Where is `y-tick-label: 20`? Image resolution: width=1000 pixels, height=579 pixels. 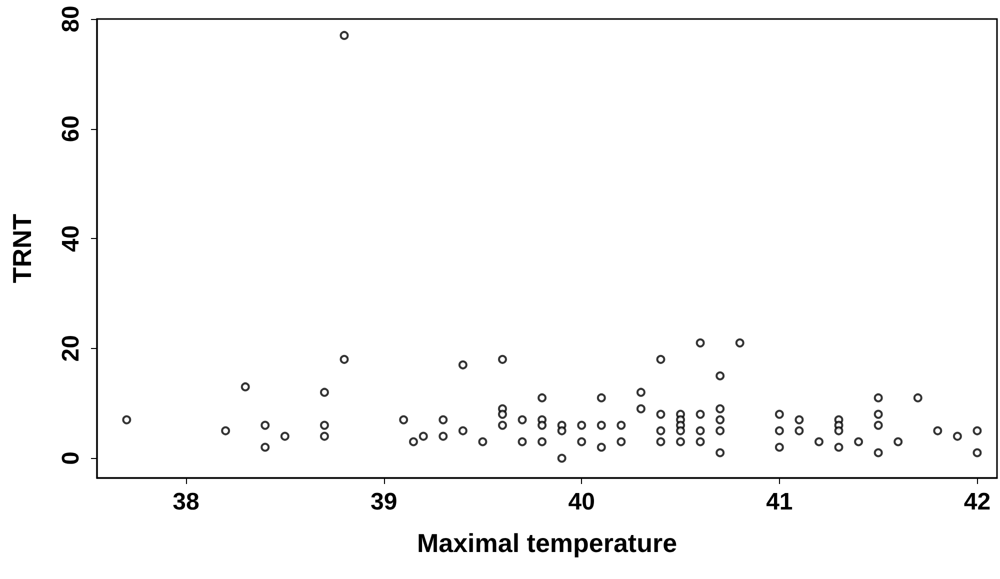
y-tick-label: 20 is located at coordinates (71, 348).